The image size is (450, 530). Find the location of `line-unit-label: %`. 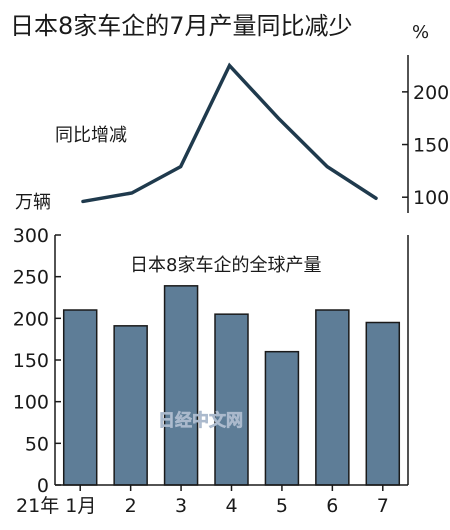

line-unit-label: % is located at coordinates (420, 32).